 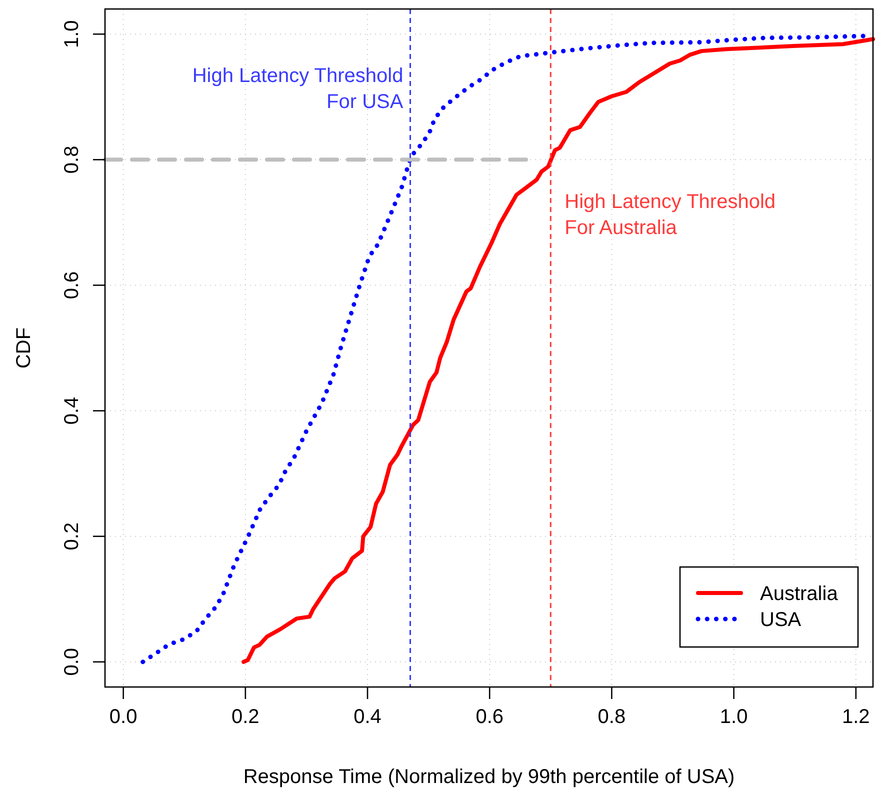 What do you see at coordinates (856, 717) in the screenshot?
I see `x-tick-label: 1.2` at bounding box center [856, 717].